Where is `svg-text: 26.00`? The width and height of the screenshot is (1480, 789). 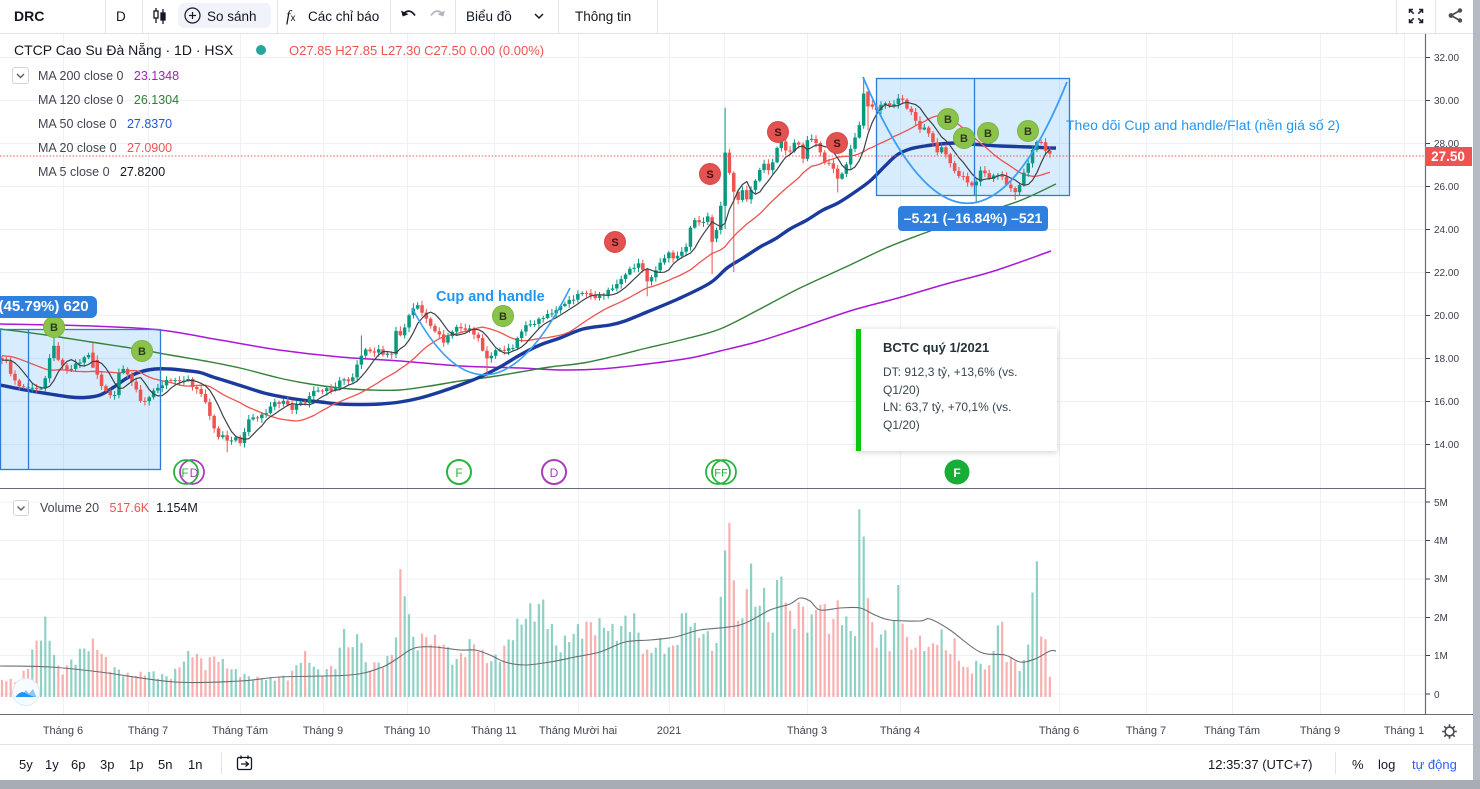 svg-text: 26.00 is located at coordinates (1446, 187).